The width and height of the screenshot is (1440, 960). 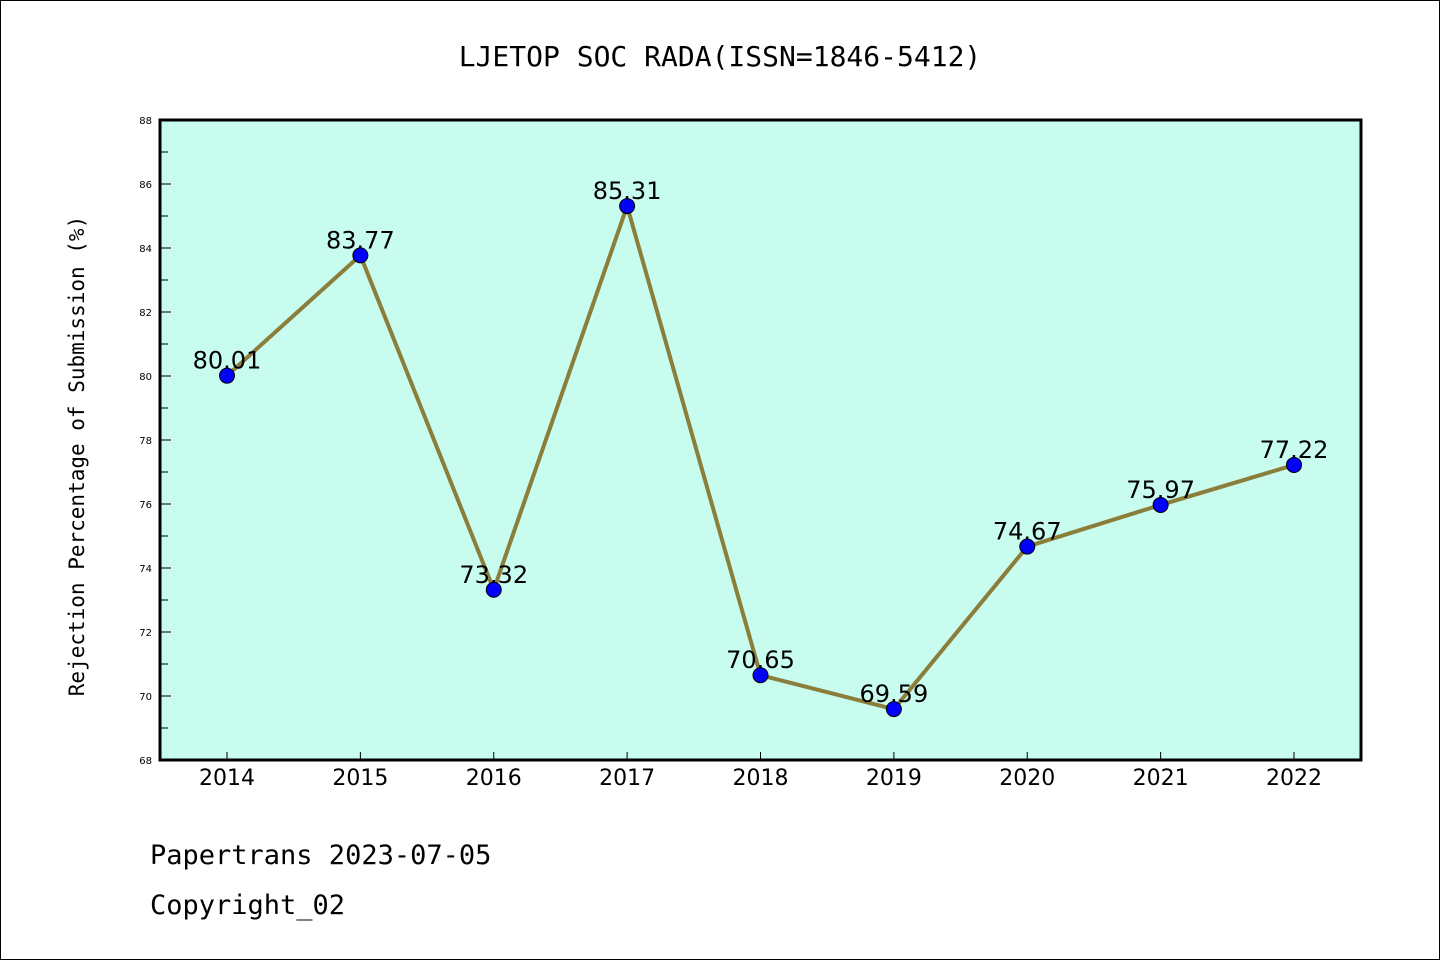 I want to click on data-label: 69.59, so click(x=894, y=694).